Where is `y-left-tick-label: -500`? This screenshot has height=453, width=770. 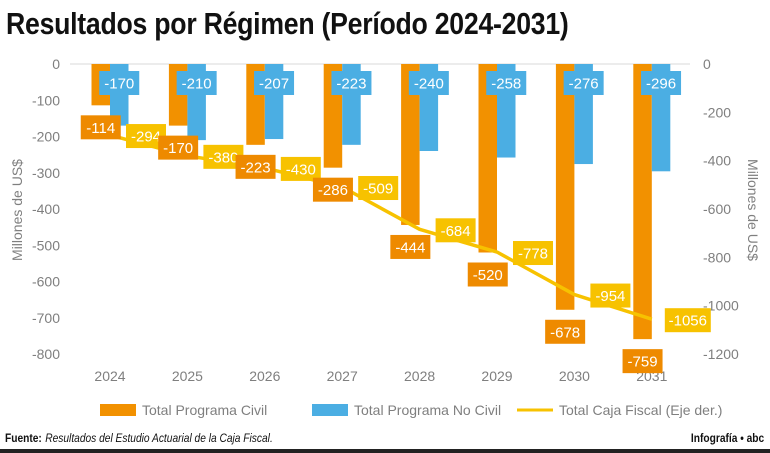 y-left-tick-label: -500 is located at coordinates (46, 245).